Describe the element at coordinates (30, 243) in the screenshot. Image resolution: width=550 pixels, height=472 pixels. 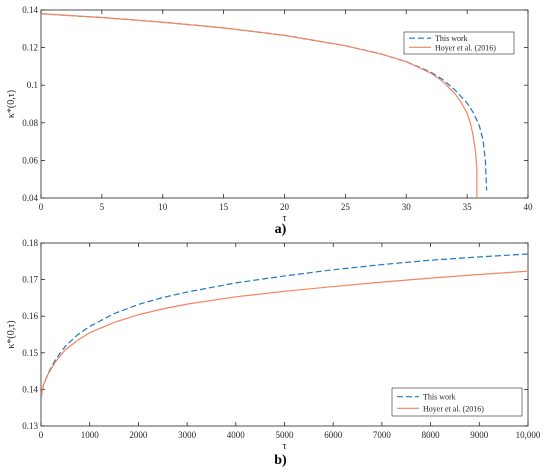
I see `y-tick-label: 0.18` at that location.